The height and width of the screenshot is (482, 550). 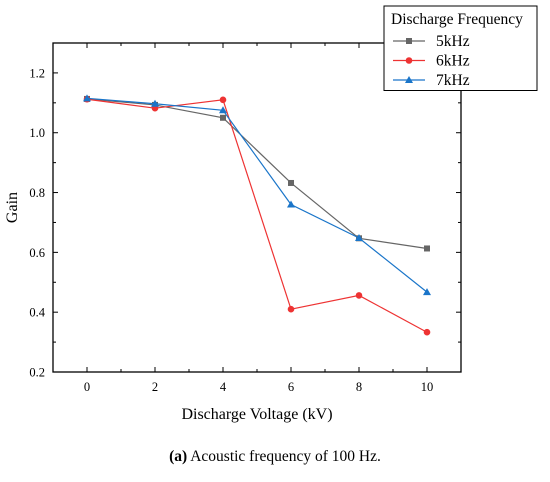 I want to click on legend-box, so click(x=460, y=48).